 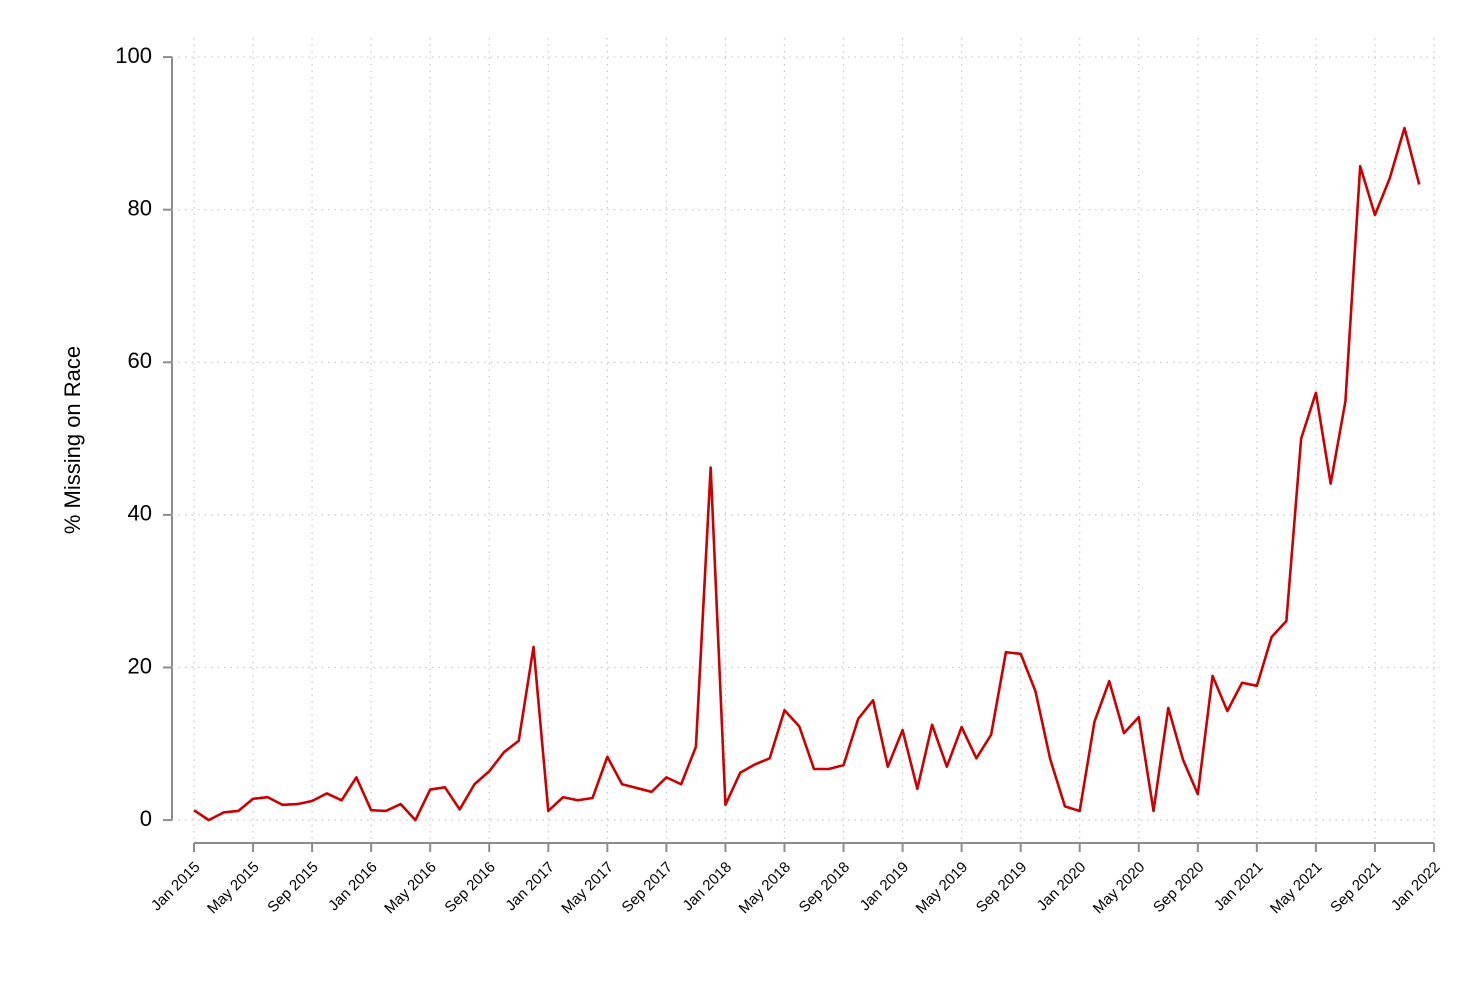 I want to click on y-tick-label: 20, so click(x=140, y=665).